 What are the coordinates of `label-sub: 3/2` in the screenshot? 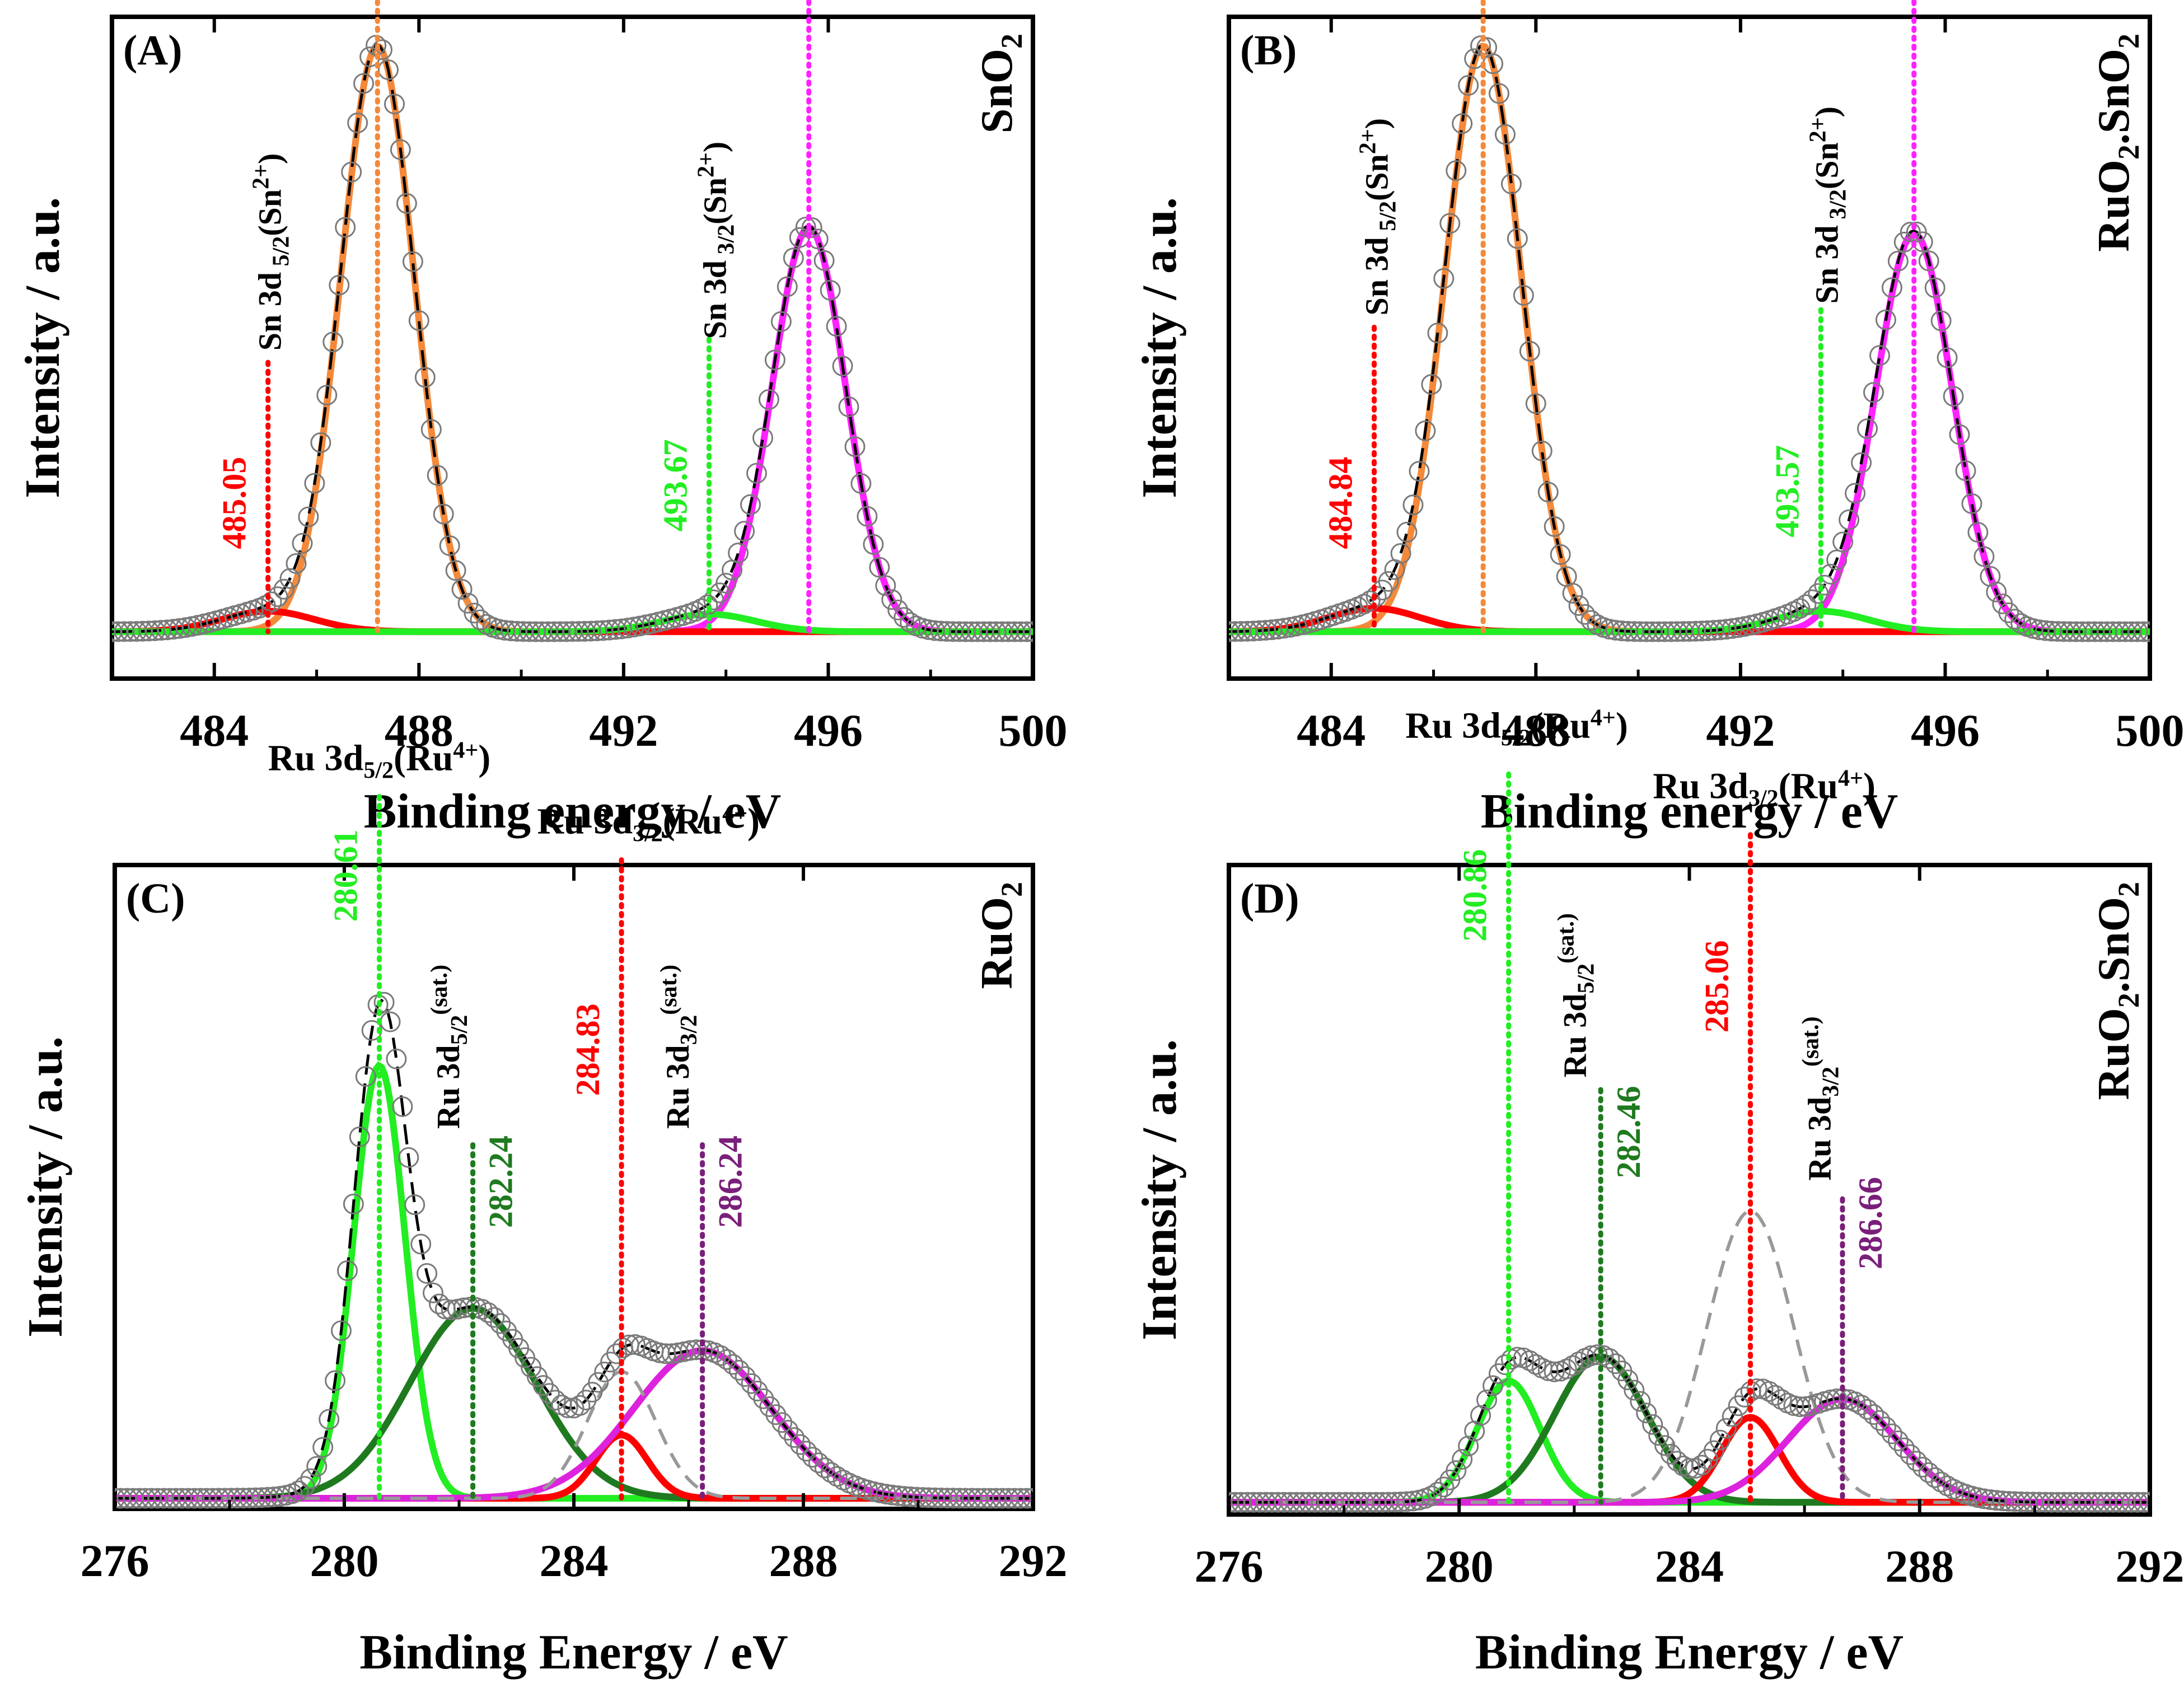 It's located at (727, 242).